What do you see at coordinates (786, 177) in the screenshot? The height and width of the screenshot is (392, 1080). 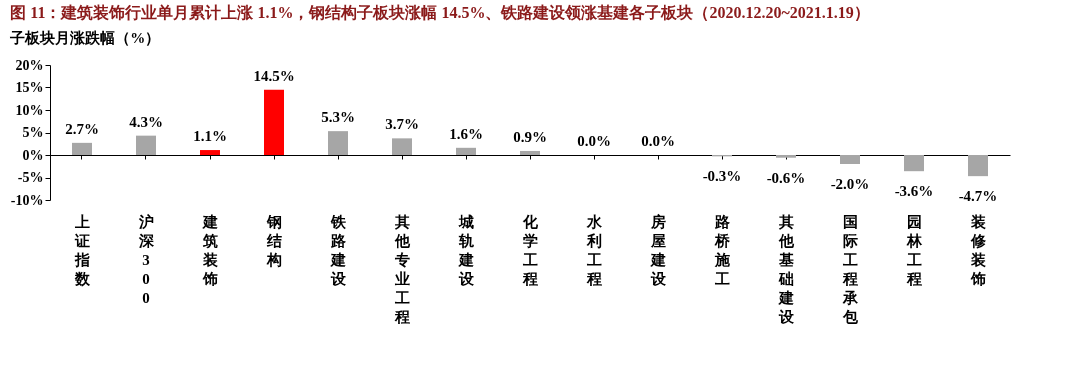 I see `data-label: -0.6%` at bounding box center [786, 177].